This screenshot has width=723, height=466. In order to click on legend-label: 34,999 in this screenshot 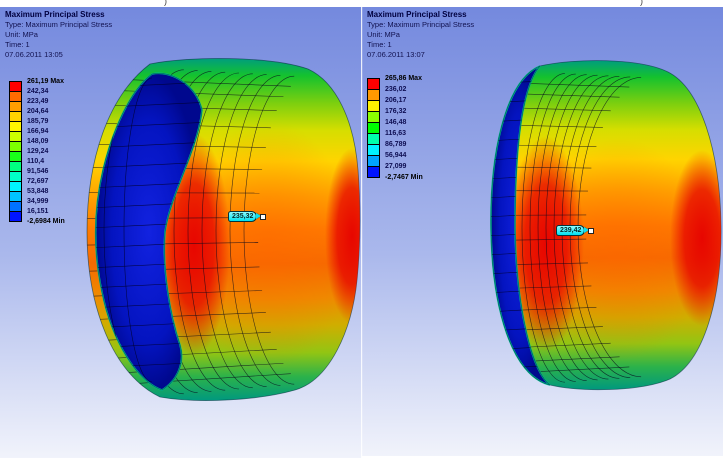, I will do `click(38, 201)`.